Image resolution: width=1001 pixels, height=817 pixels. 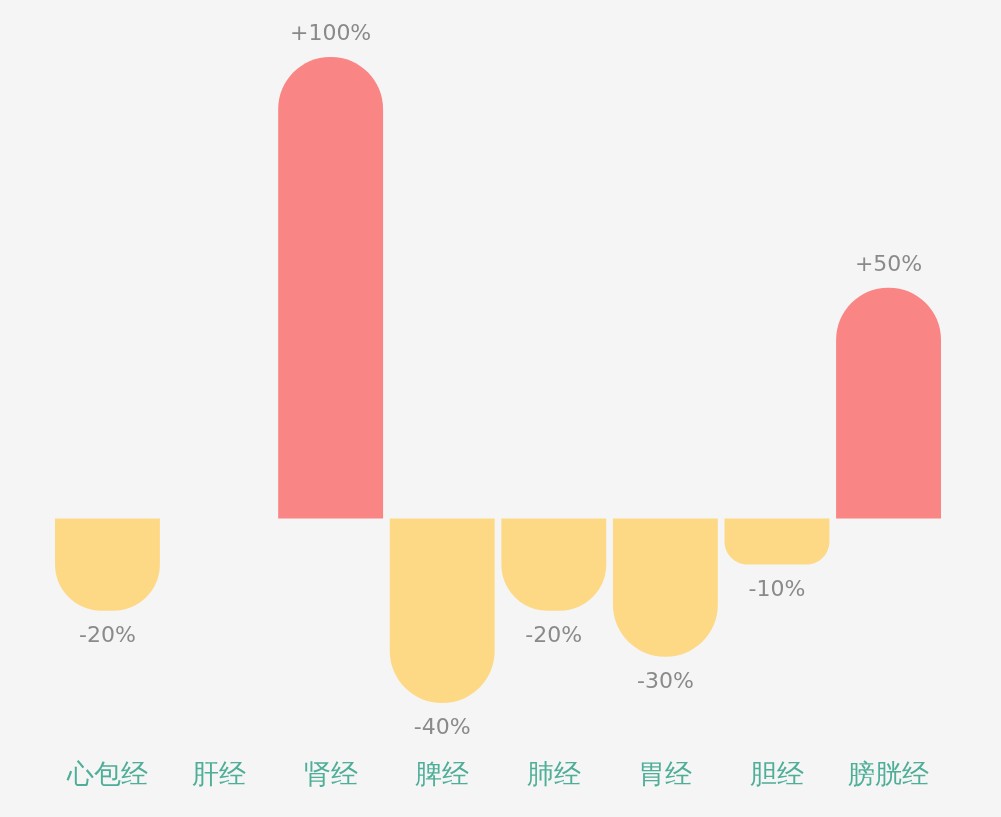 What do you see at coordinates (330, 32) in the screenshot?
I see `data-label: +100%` at bounding box center [330, 32].